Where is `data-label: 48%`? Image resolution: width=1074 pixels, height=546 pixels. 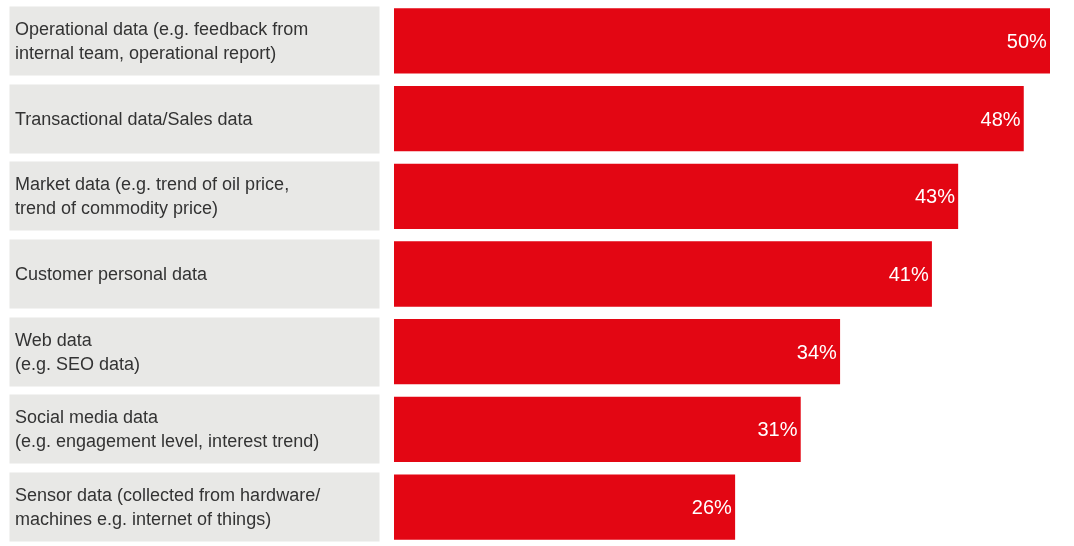
data-label: 48% is located at coordinates (1000, 118).